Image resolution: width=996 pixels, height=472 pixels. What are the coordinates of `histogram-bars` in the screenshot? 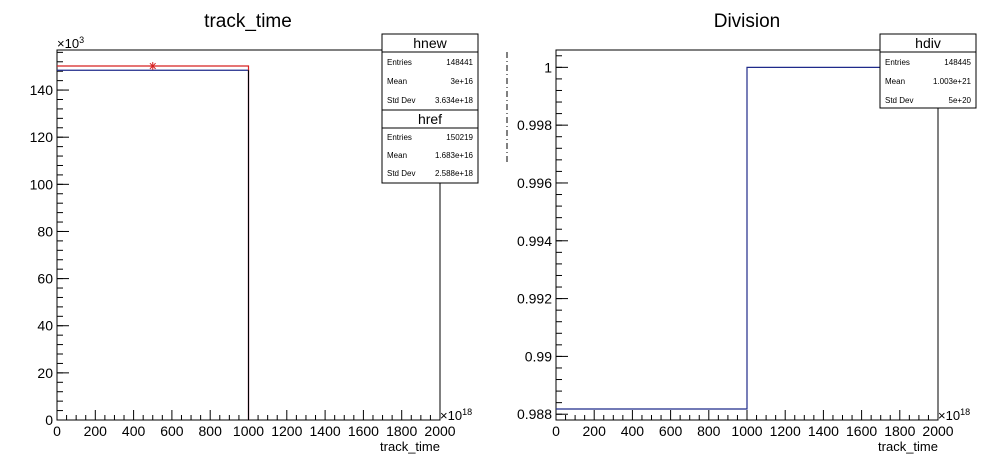 It's located at (153, 241).